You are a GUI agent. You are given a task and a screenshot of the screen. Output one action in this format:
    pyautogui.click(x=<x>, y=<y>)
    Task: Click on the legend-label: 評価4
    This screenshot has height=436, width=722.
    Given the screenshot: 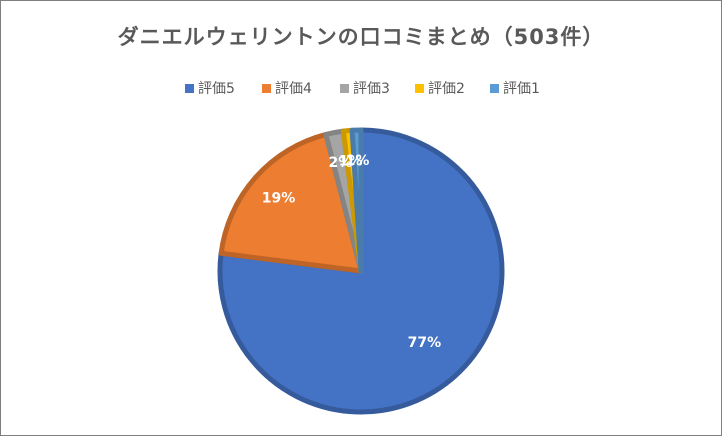 What is the action you would take?
    pyautogui.click(x=293, y=89)
    